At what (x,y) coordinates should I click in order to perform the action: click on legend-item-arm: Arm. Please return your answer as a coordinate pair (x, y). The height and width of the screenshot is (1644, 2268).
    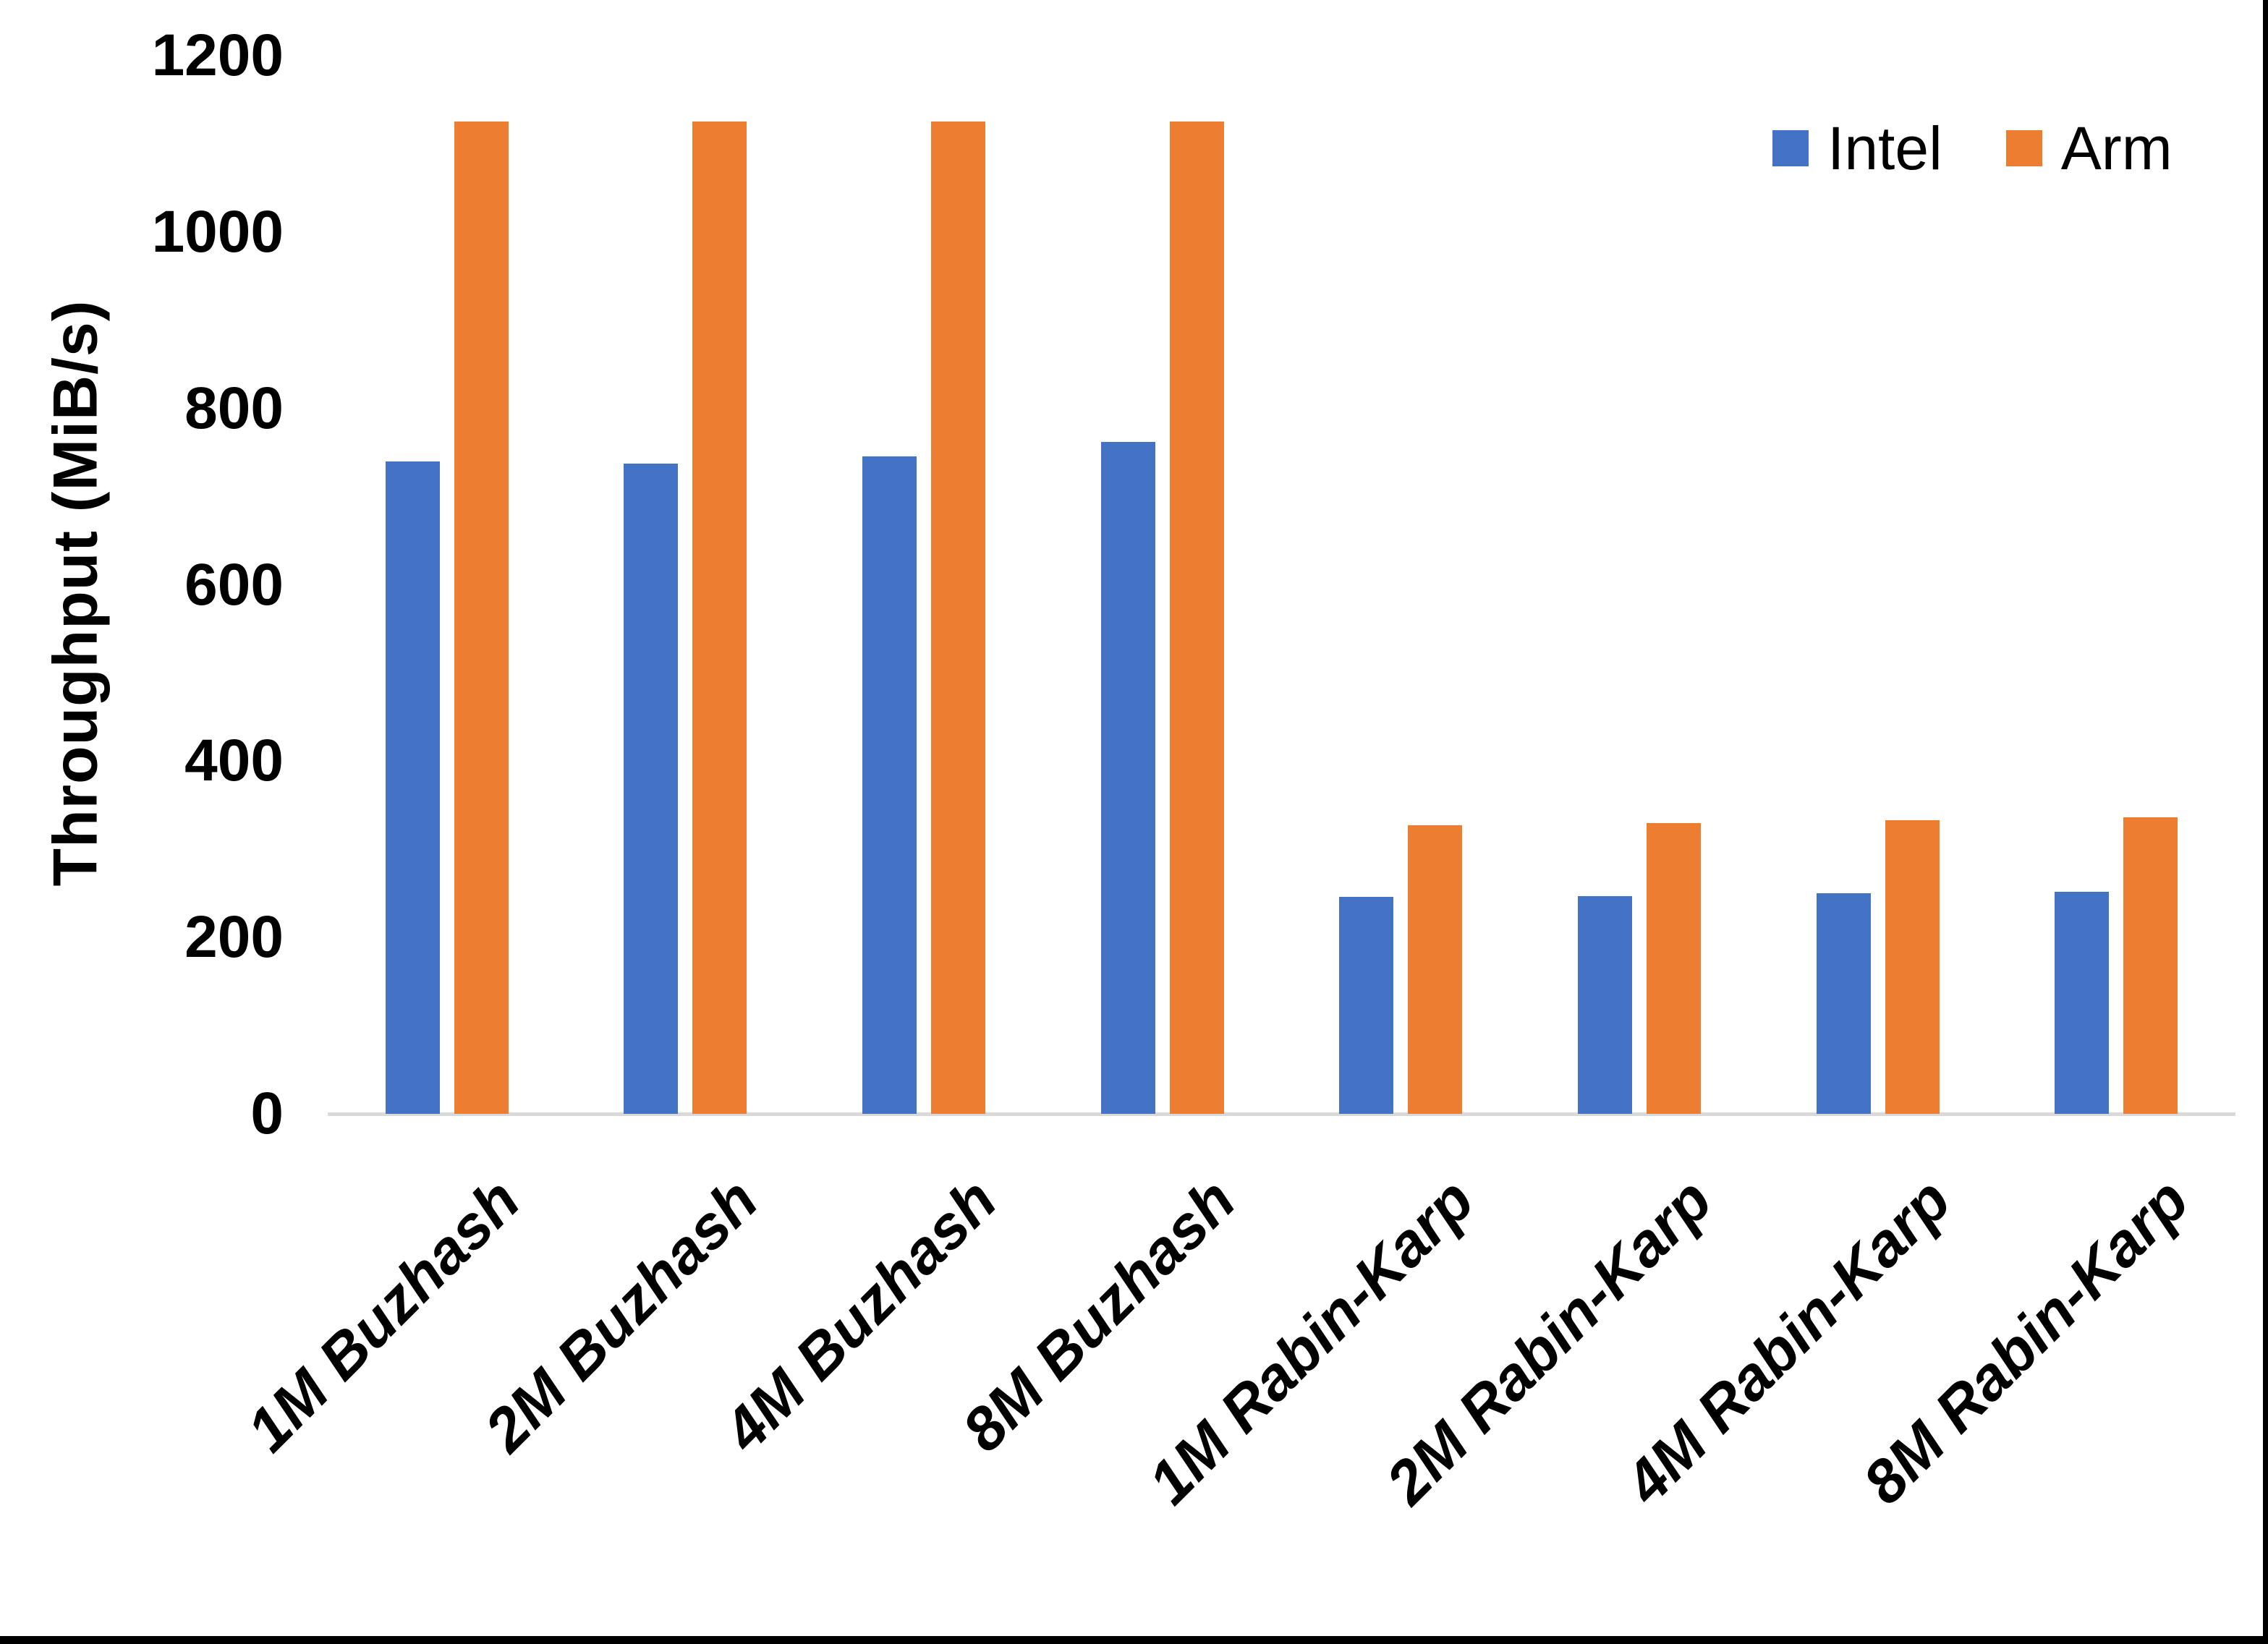
    Looking at the image, I should click on (2089, 148).